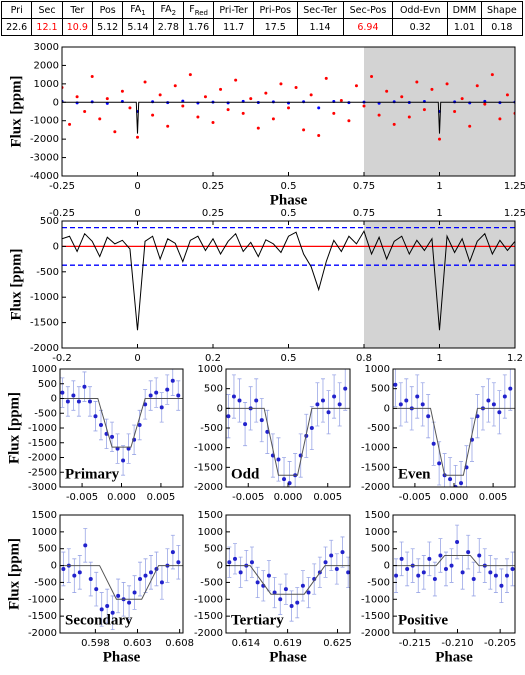 This screenshot has width=525, height=675. I want to click on x-tick-label: 0, so click(137, 186).